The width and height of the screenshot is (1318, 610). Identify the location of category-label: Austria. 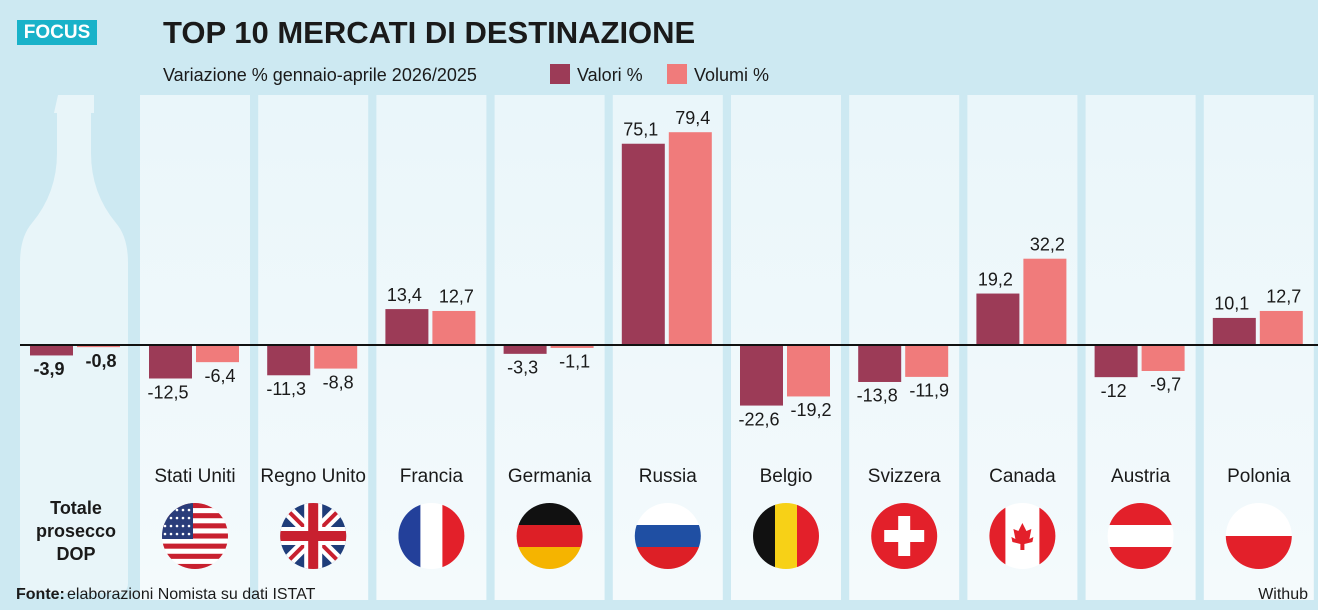
(1141, 476).